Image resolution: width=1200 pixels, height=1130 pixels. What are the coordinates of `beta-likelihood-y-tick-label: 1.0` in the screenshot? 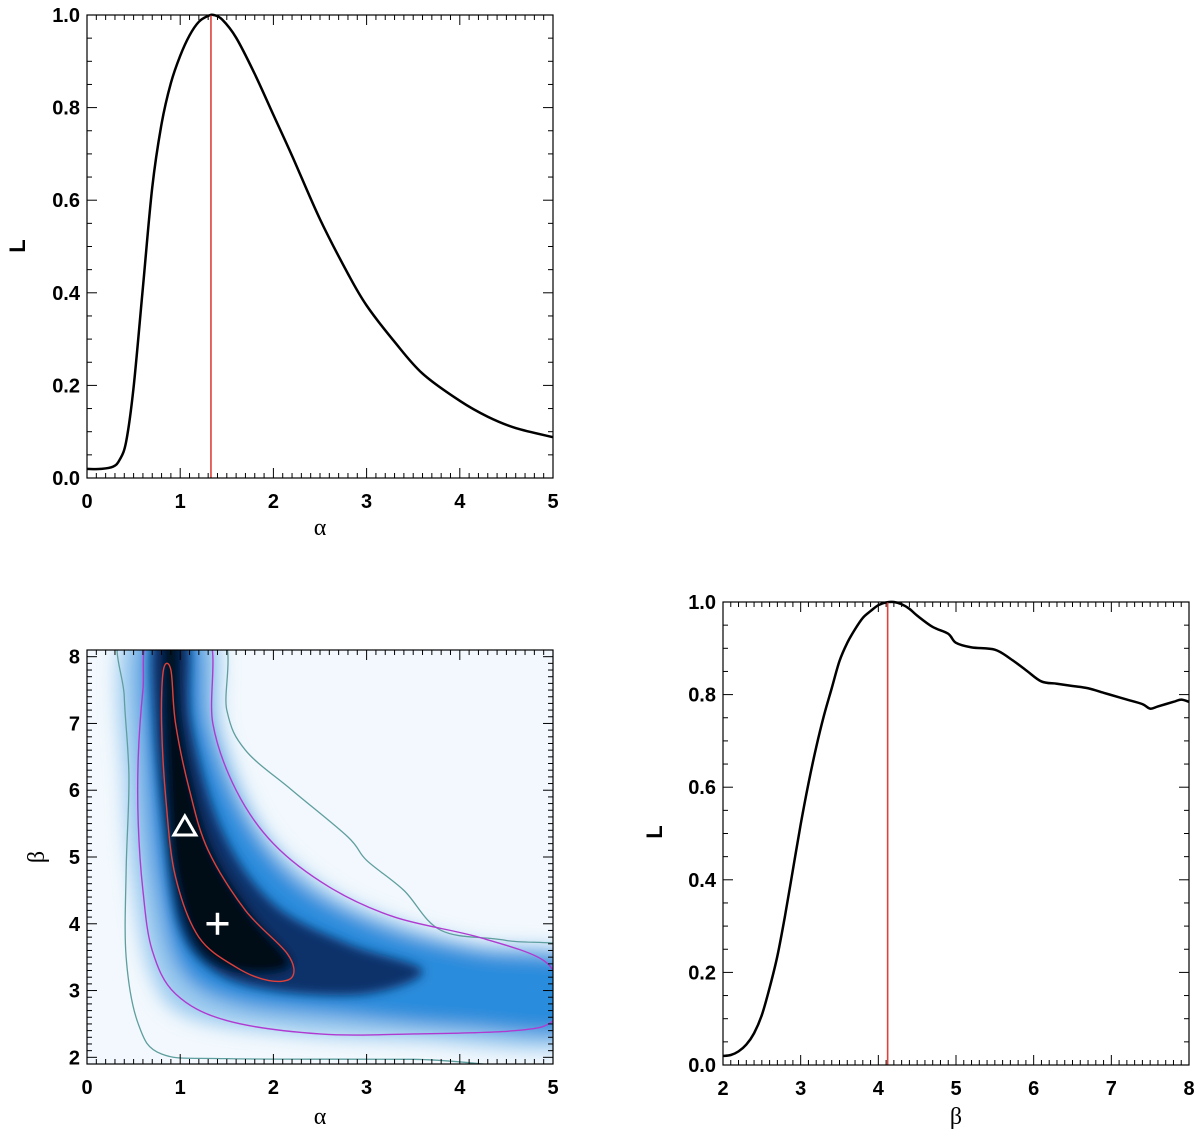 It's located at (702, 603).